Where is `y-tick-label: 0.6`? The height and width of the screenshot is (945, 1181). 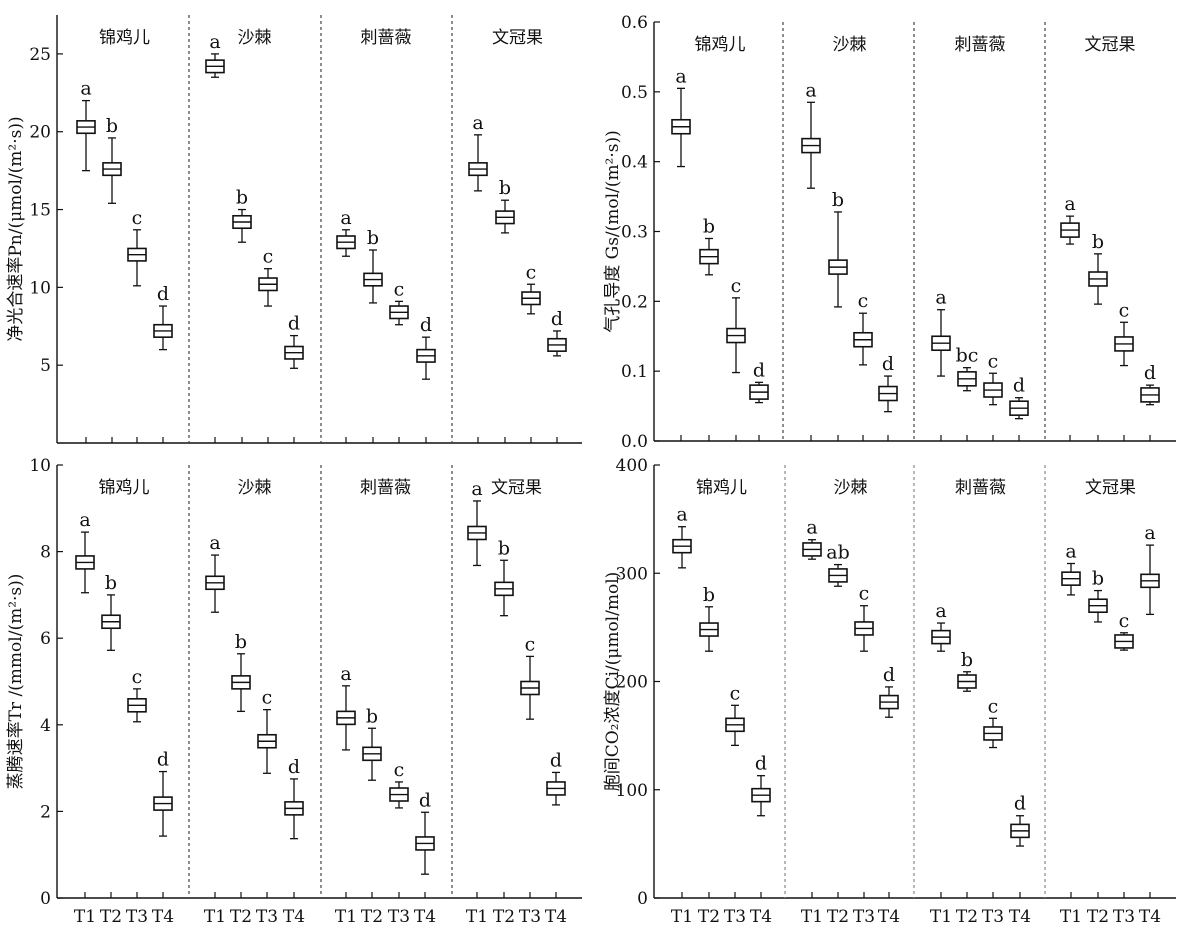 y-tick-label: 0.6 is located at coordinates (634, 23).